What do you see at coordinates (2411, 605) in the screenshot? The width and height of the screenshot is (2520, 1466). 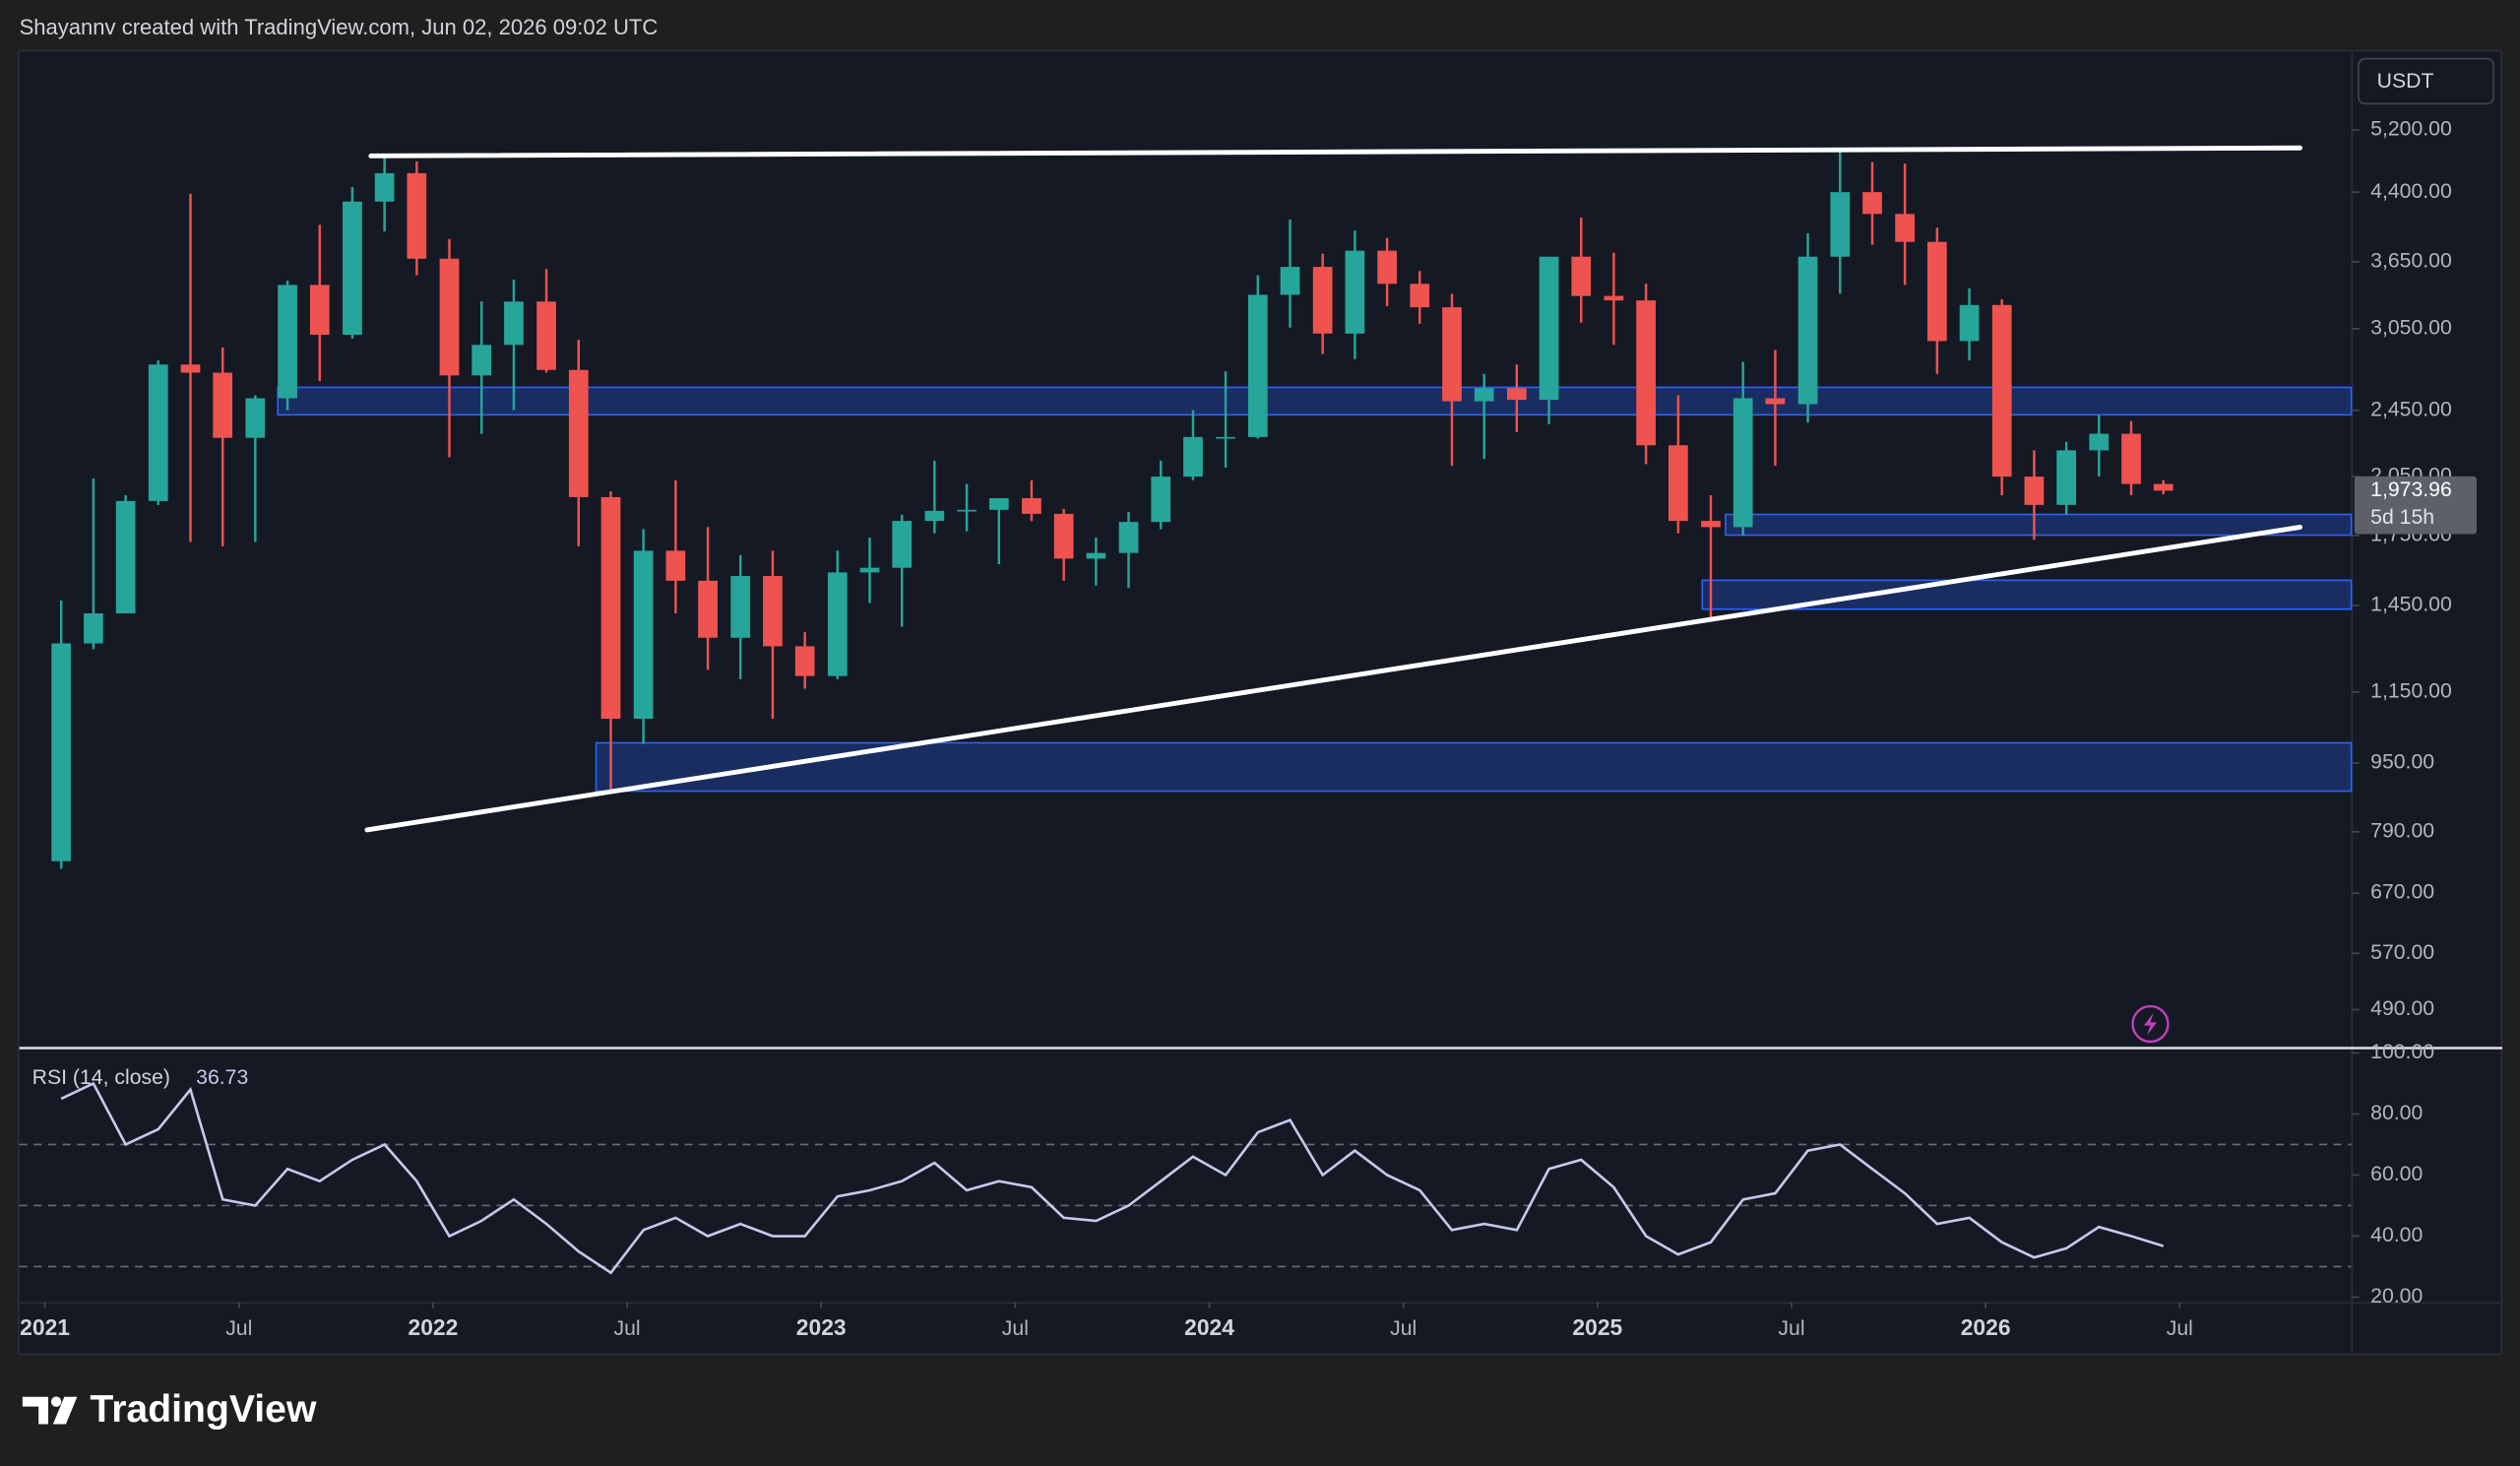 I see `y-tick-label: 1,450.00` at bounding box center [2411, 605].